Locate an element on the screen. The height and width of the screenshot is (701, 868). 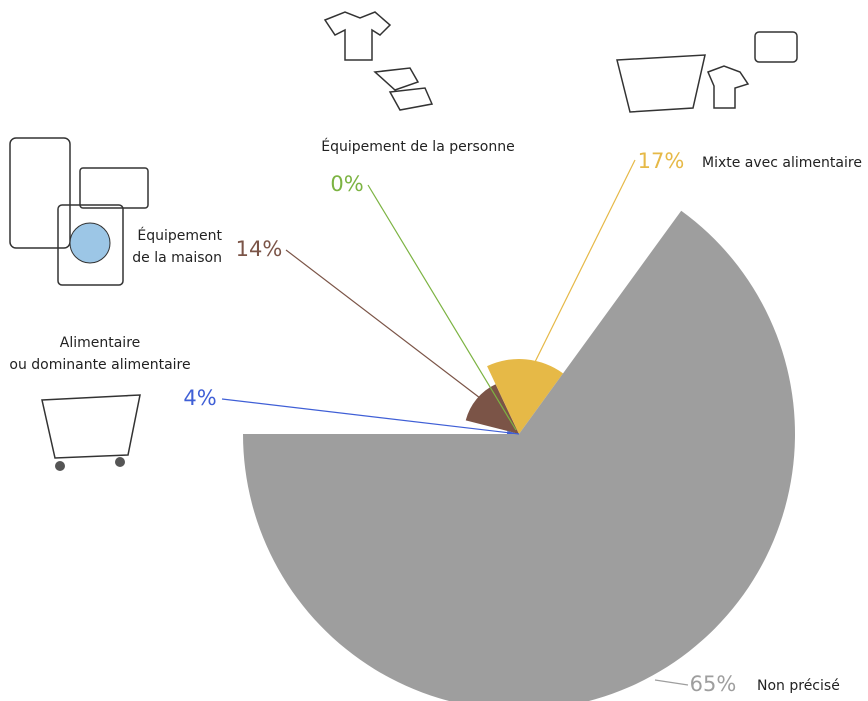
pie-slice is located at coordinates (525, 396).